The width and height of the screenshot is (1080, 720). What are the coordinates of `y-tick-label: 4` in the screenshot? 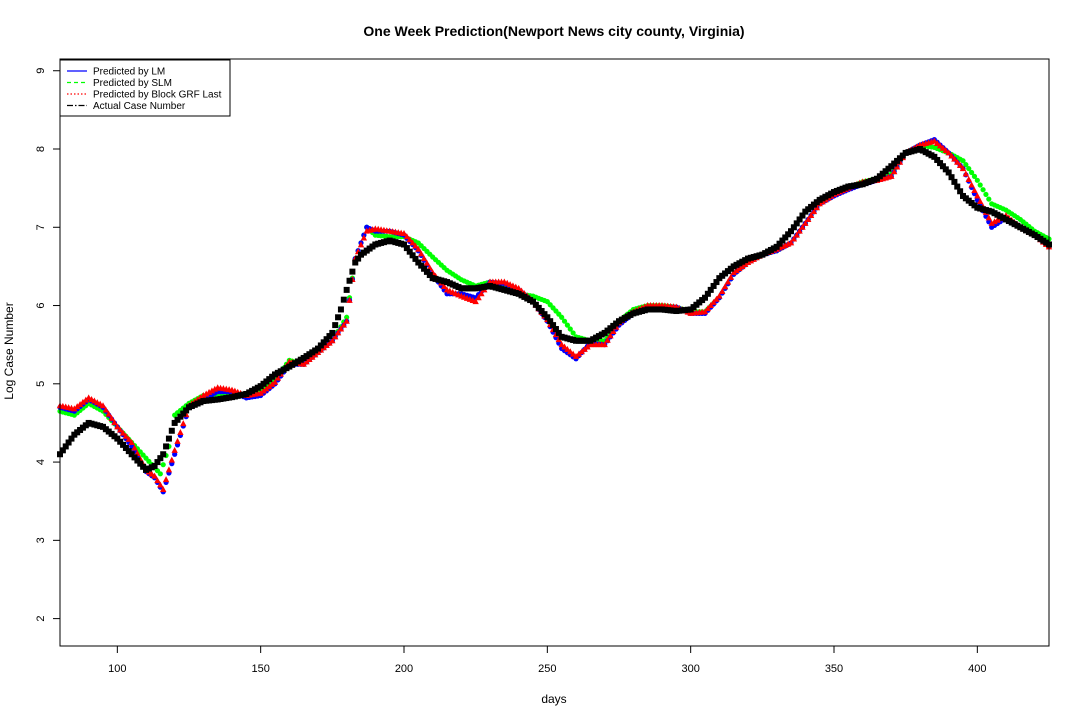 It's located at (41, 462).